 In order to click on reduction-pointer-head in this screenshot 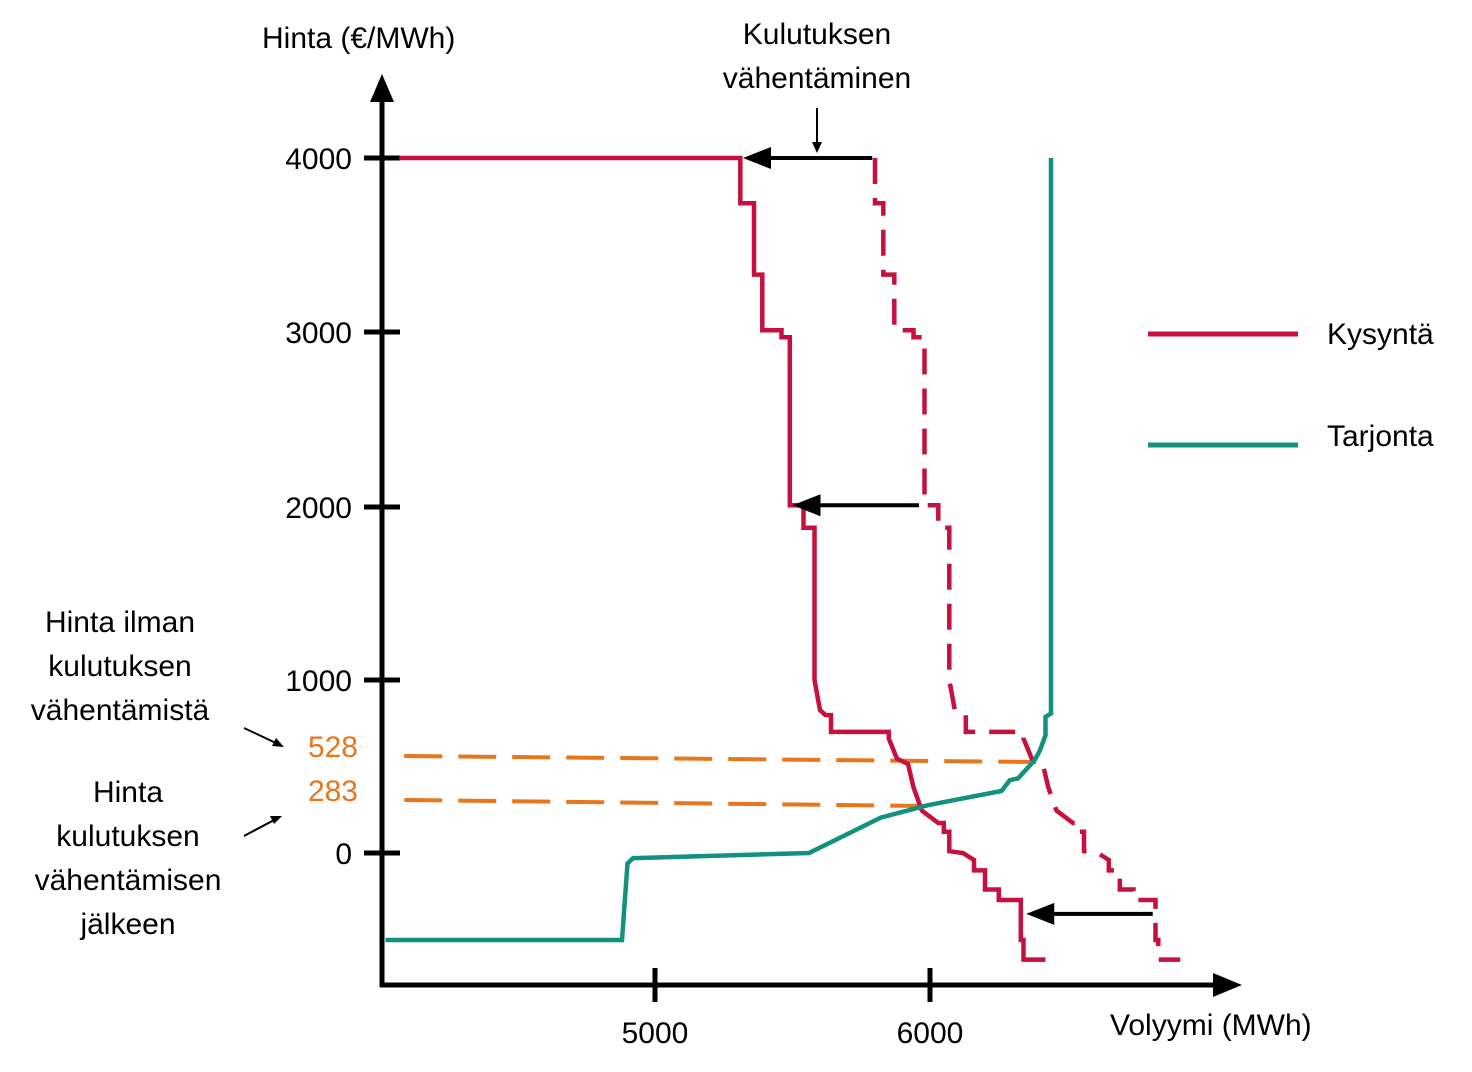, I will do `click(817, 147)`.